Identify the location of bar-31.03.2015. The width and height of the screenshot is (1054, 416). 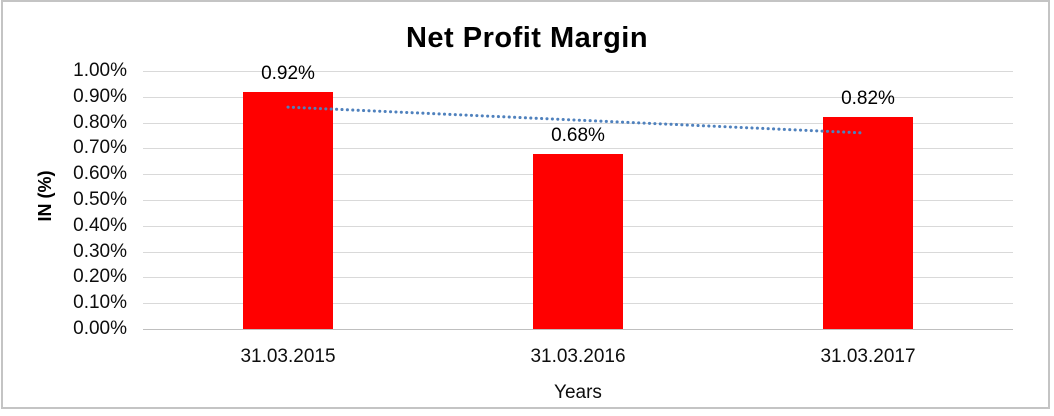
(288, 210).